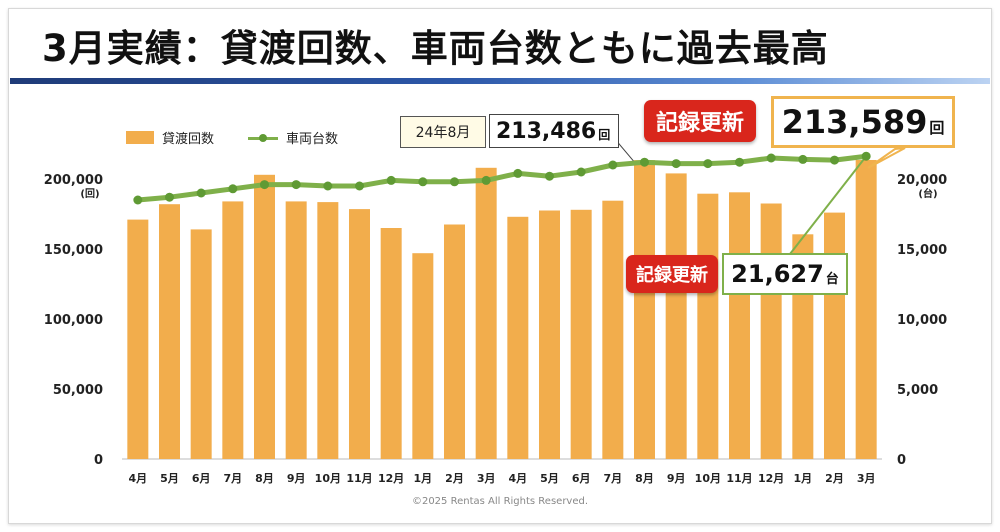 The height and width of the screenshot is (532, 1000). Describe the element at coordinates (834, 478) in the screenshot. I see `x-tick-22: 2月` at that location.